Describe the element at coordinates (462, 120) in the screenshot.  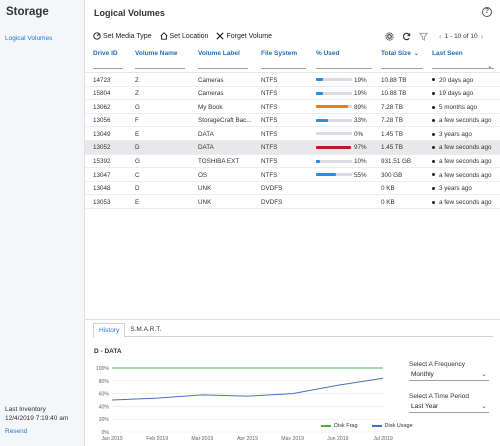
I see `cell-last-seen: a few seconds ago` at that location.